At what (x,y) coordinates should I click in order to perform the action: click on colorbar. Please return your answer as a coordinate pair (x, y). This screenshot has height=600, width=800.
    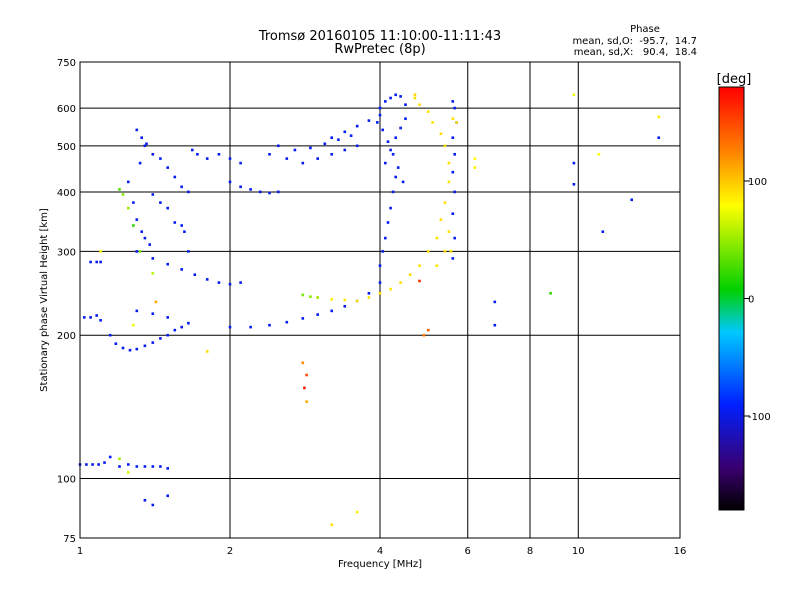
    Looking at the image, I should click on (731, 298).